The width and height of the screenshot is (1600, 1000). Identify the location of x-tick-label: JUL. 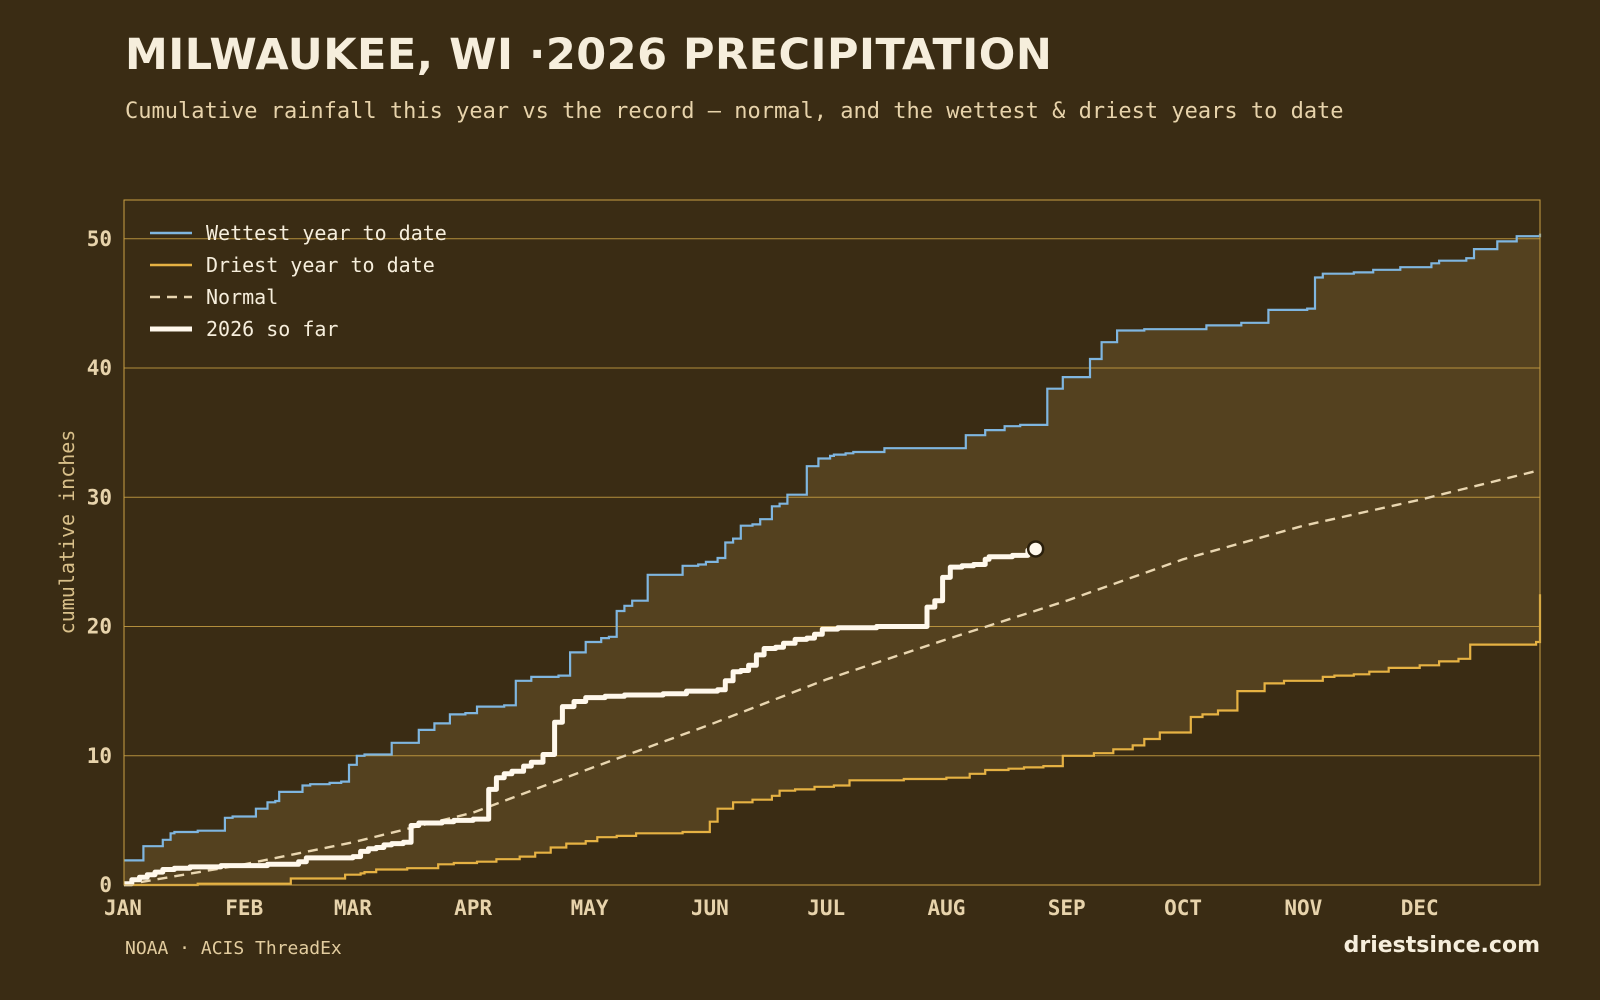
(826, 908).